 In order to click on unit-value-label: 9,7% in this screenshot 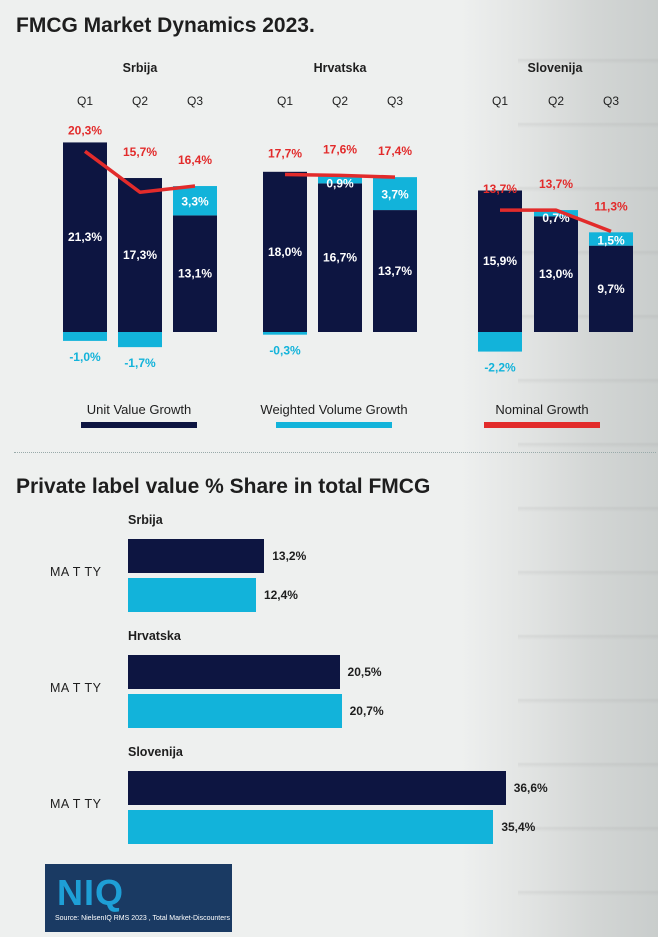, I will do `click(611, 289)`.